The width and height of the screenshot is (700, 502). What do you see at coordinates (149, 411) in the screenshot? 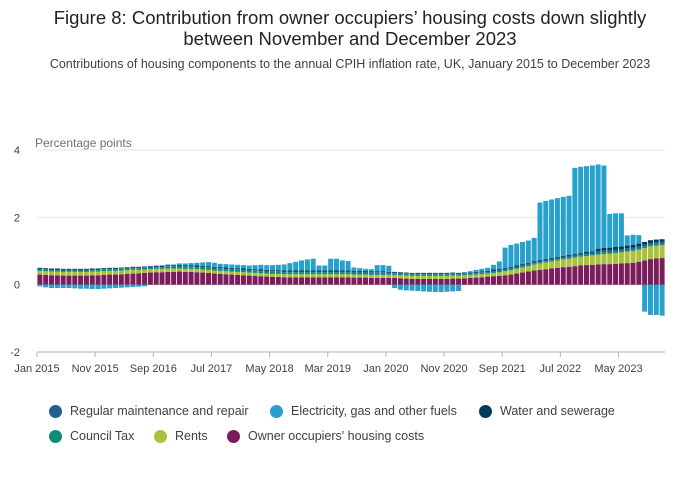
I see `legend-item-maintenance: Regular maintenance and repair` at bounding box center [149, 411].